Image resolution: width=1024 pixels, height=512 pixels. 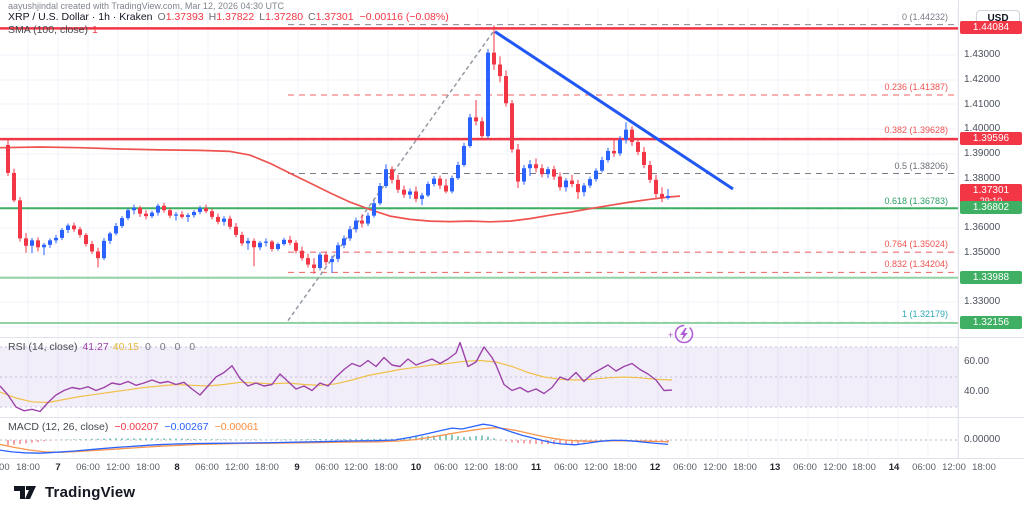 I want to click on price-axis-tick: 1.41000, so click(x=982, y=104).